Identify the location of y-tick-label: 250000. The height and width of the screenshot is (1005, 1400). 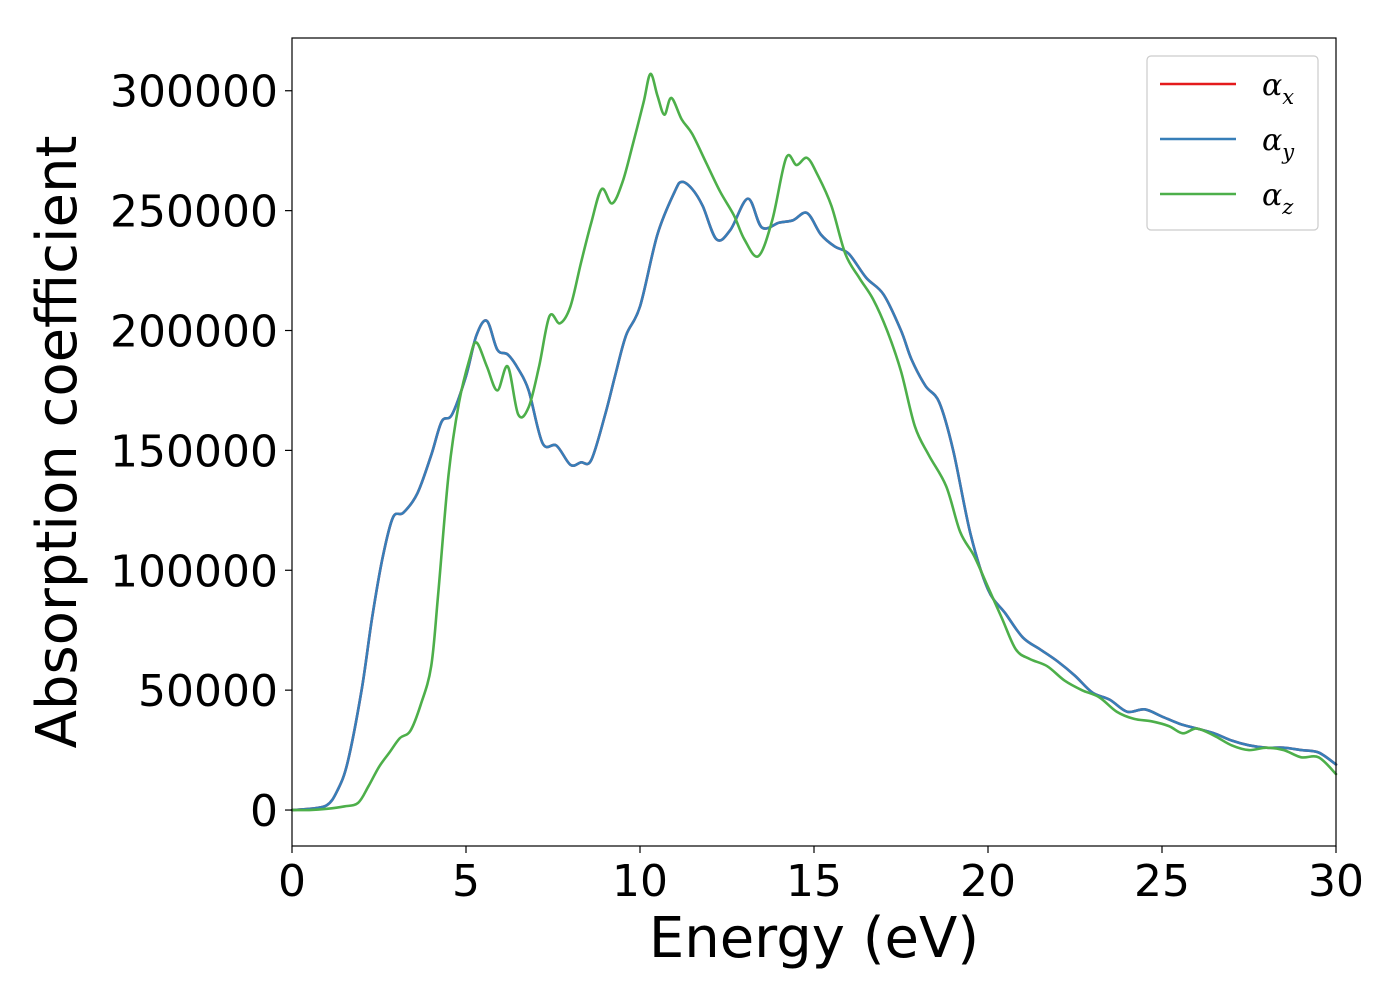
(194, 212).